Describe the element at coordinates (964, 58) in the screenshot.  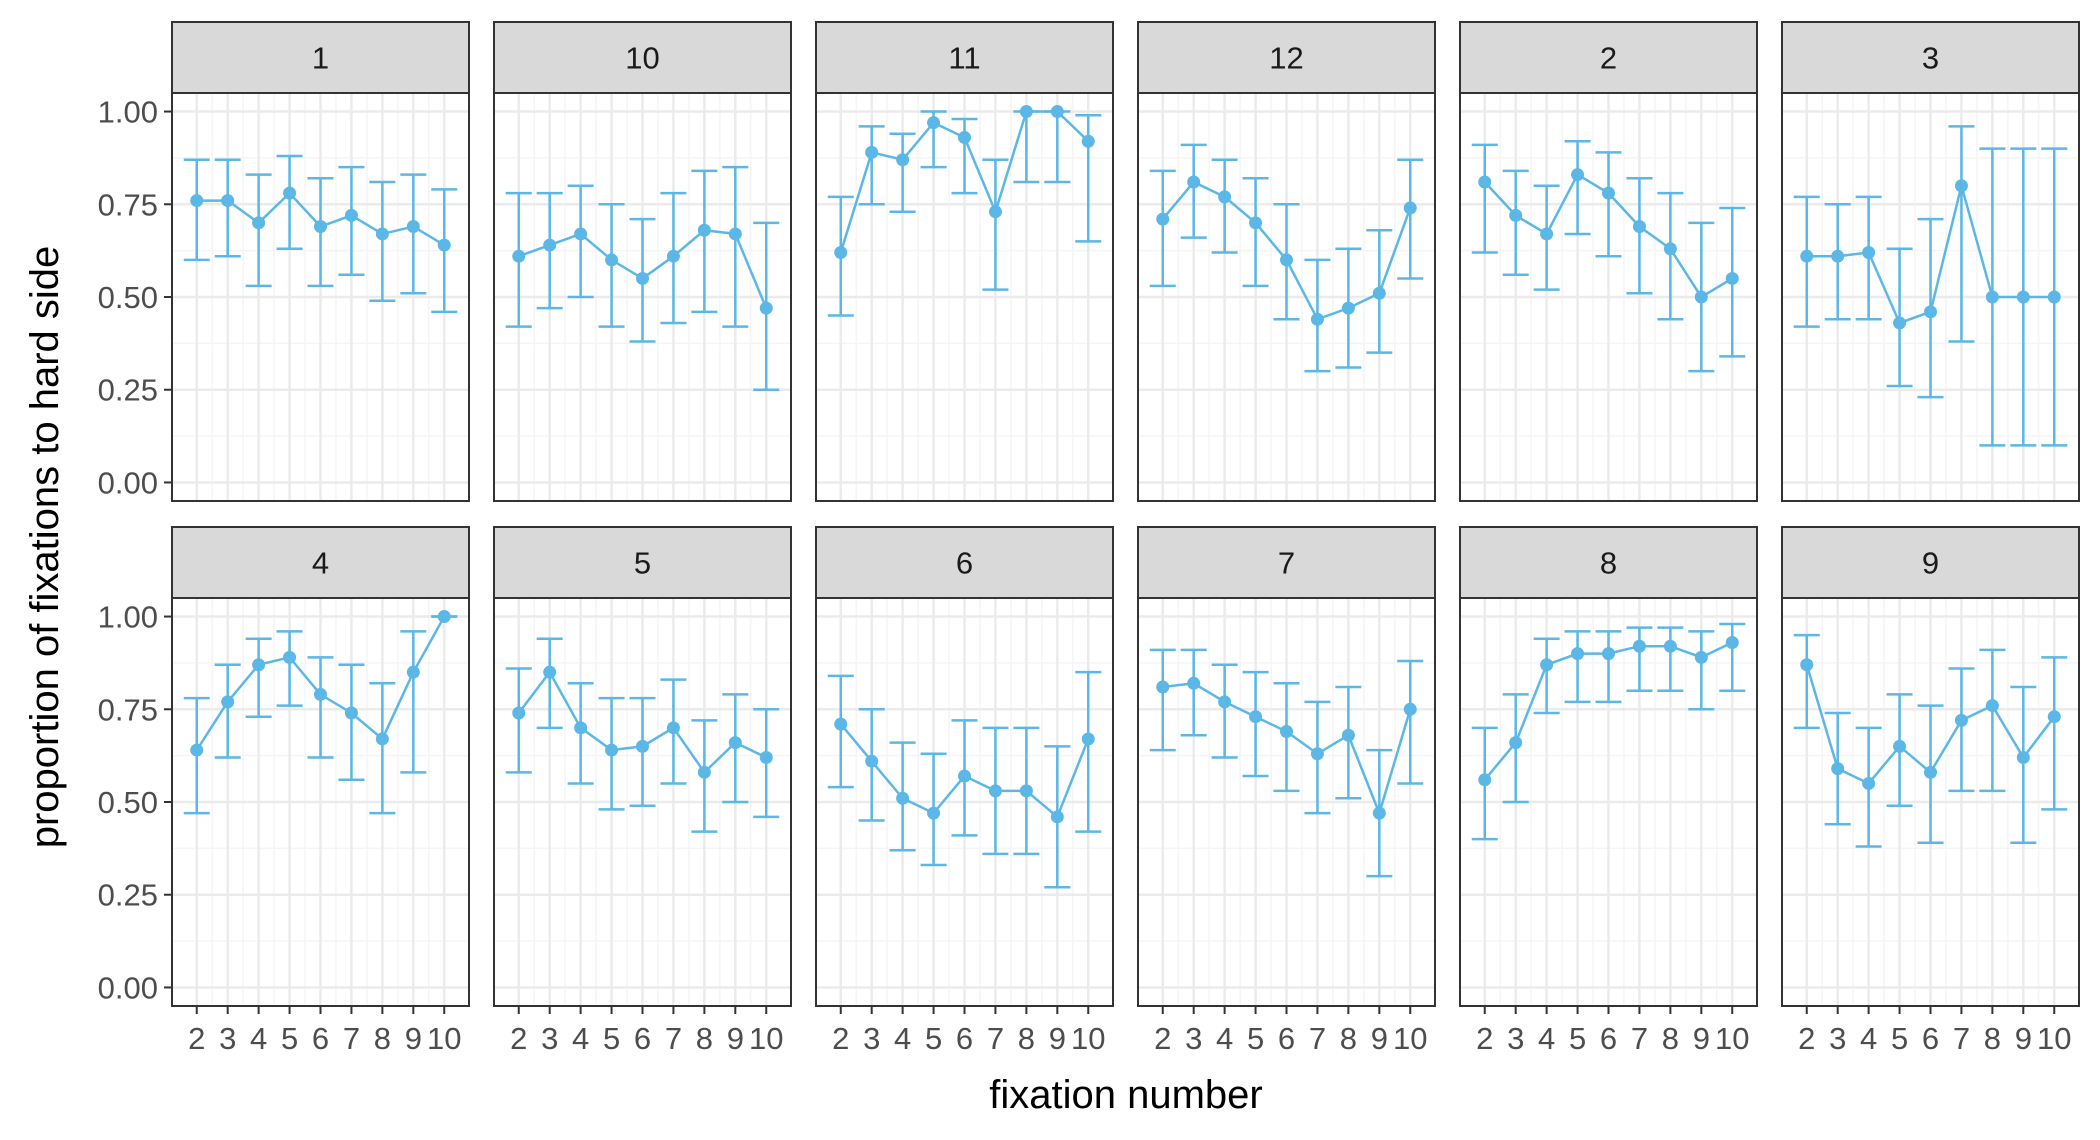
I see `facet-strip-label: 11` at that location.